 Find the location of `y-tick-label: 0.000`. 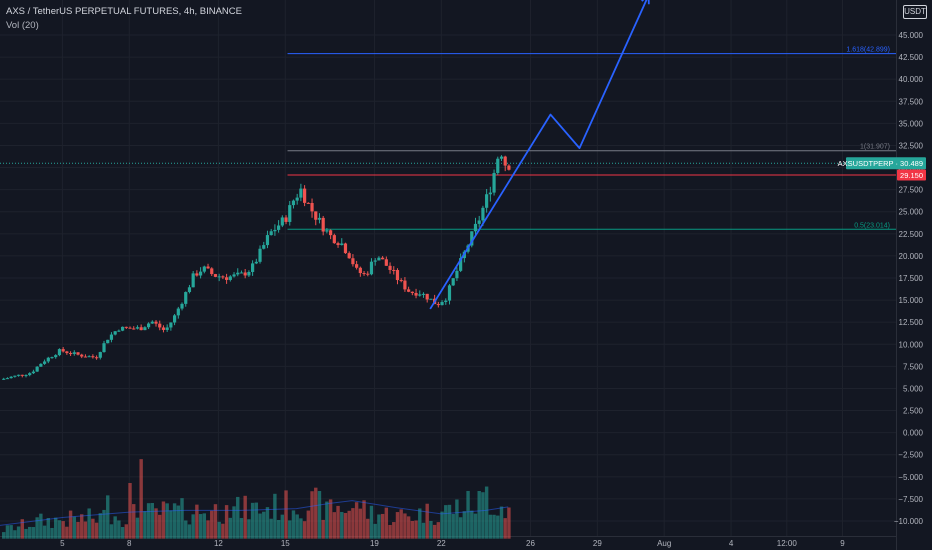

y-tick-label: 0.000 is located at coordinates (913, 433).